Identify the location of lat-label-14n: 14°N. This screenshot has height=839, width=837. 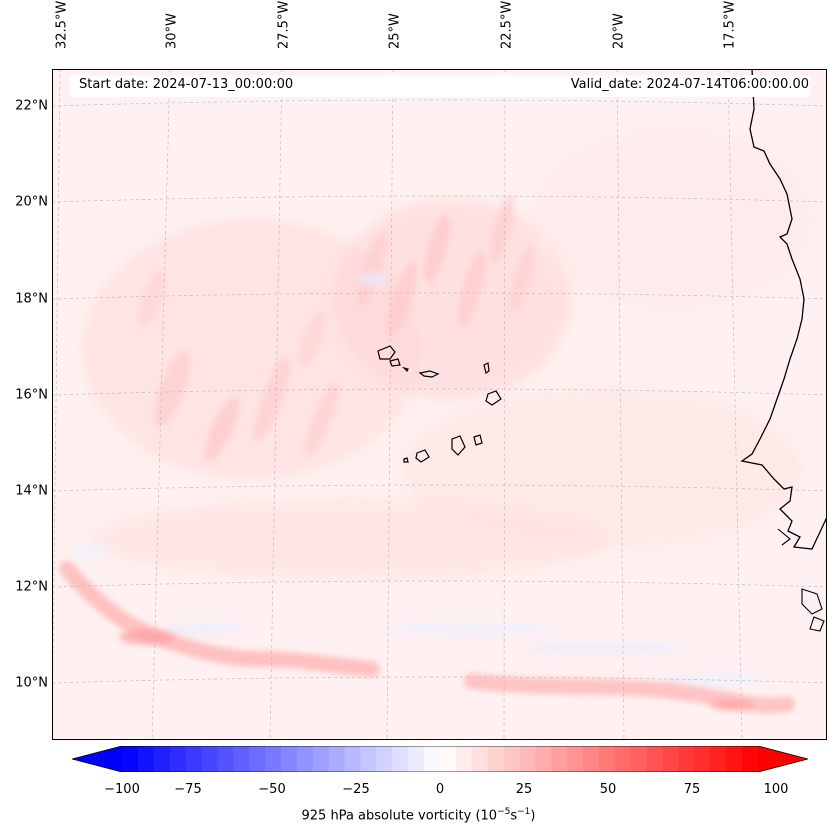
(31, 491).